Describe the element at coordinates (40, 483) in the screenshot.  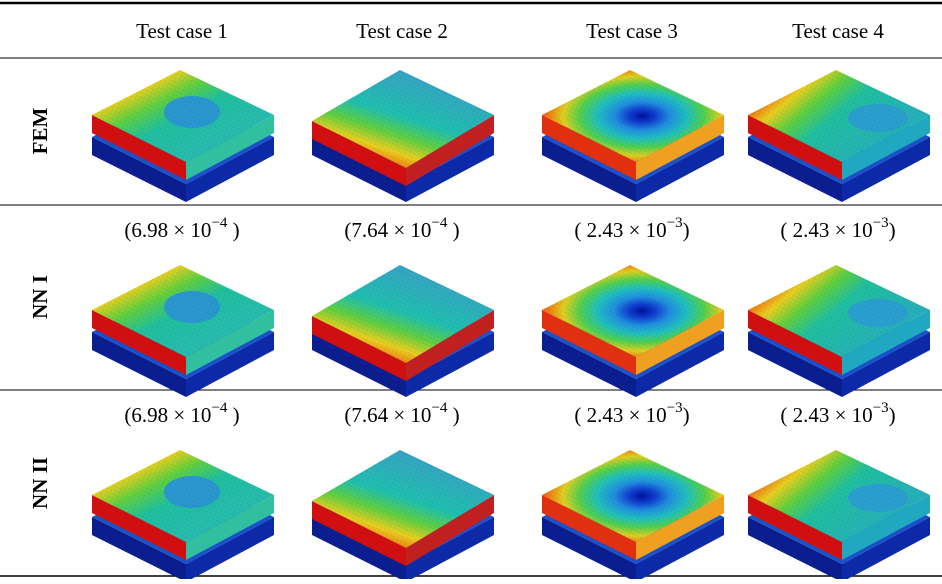
I see `row-label: NN II` at that location.